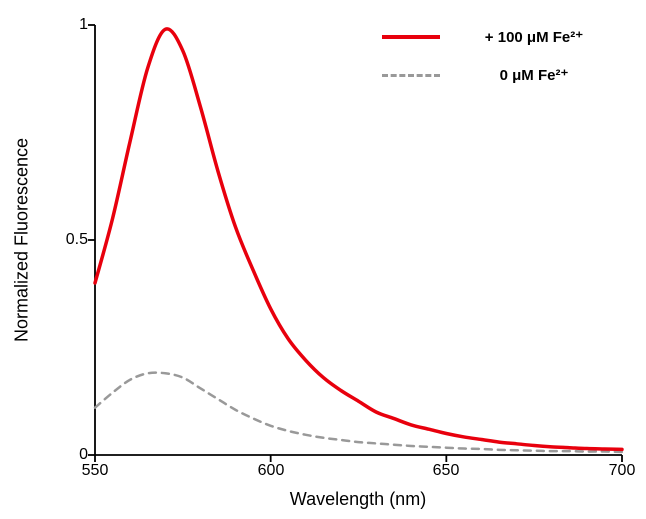  I want to click on solid-red-line-sample, so click(411, 37).